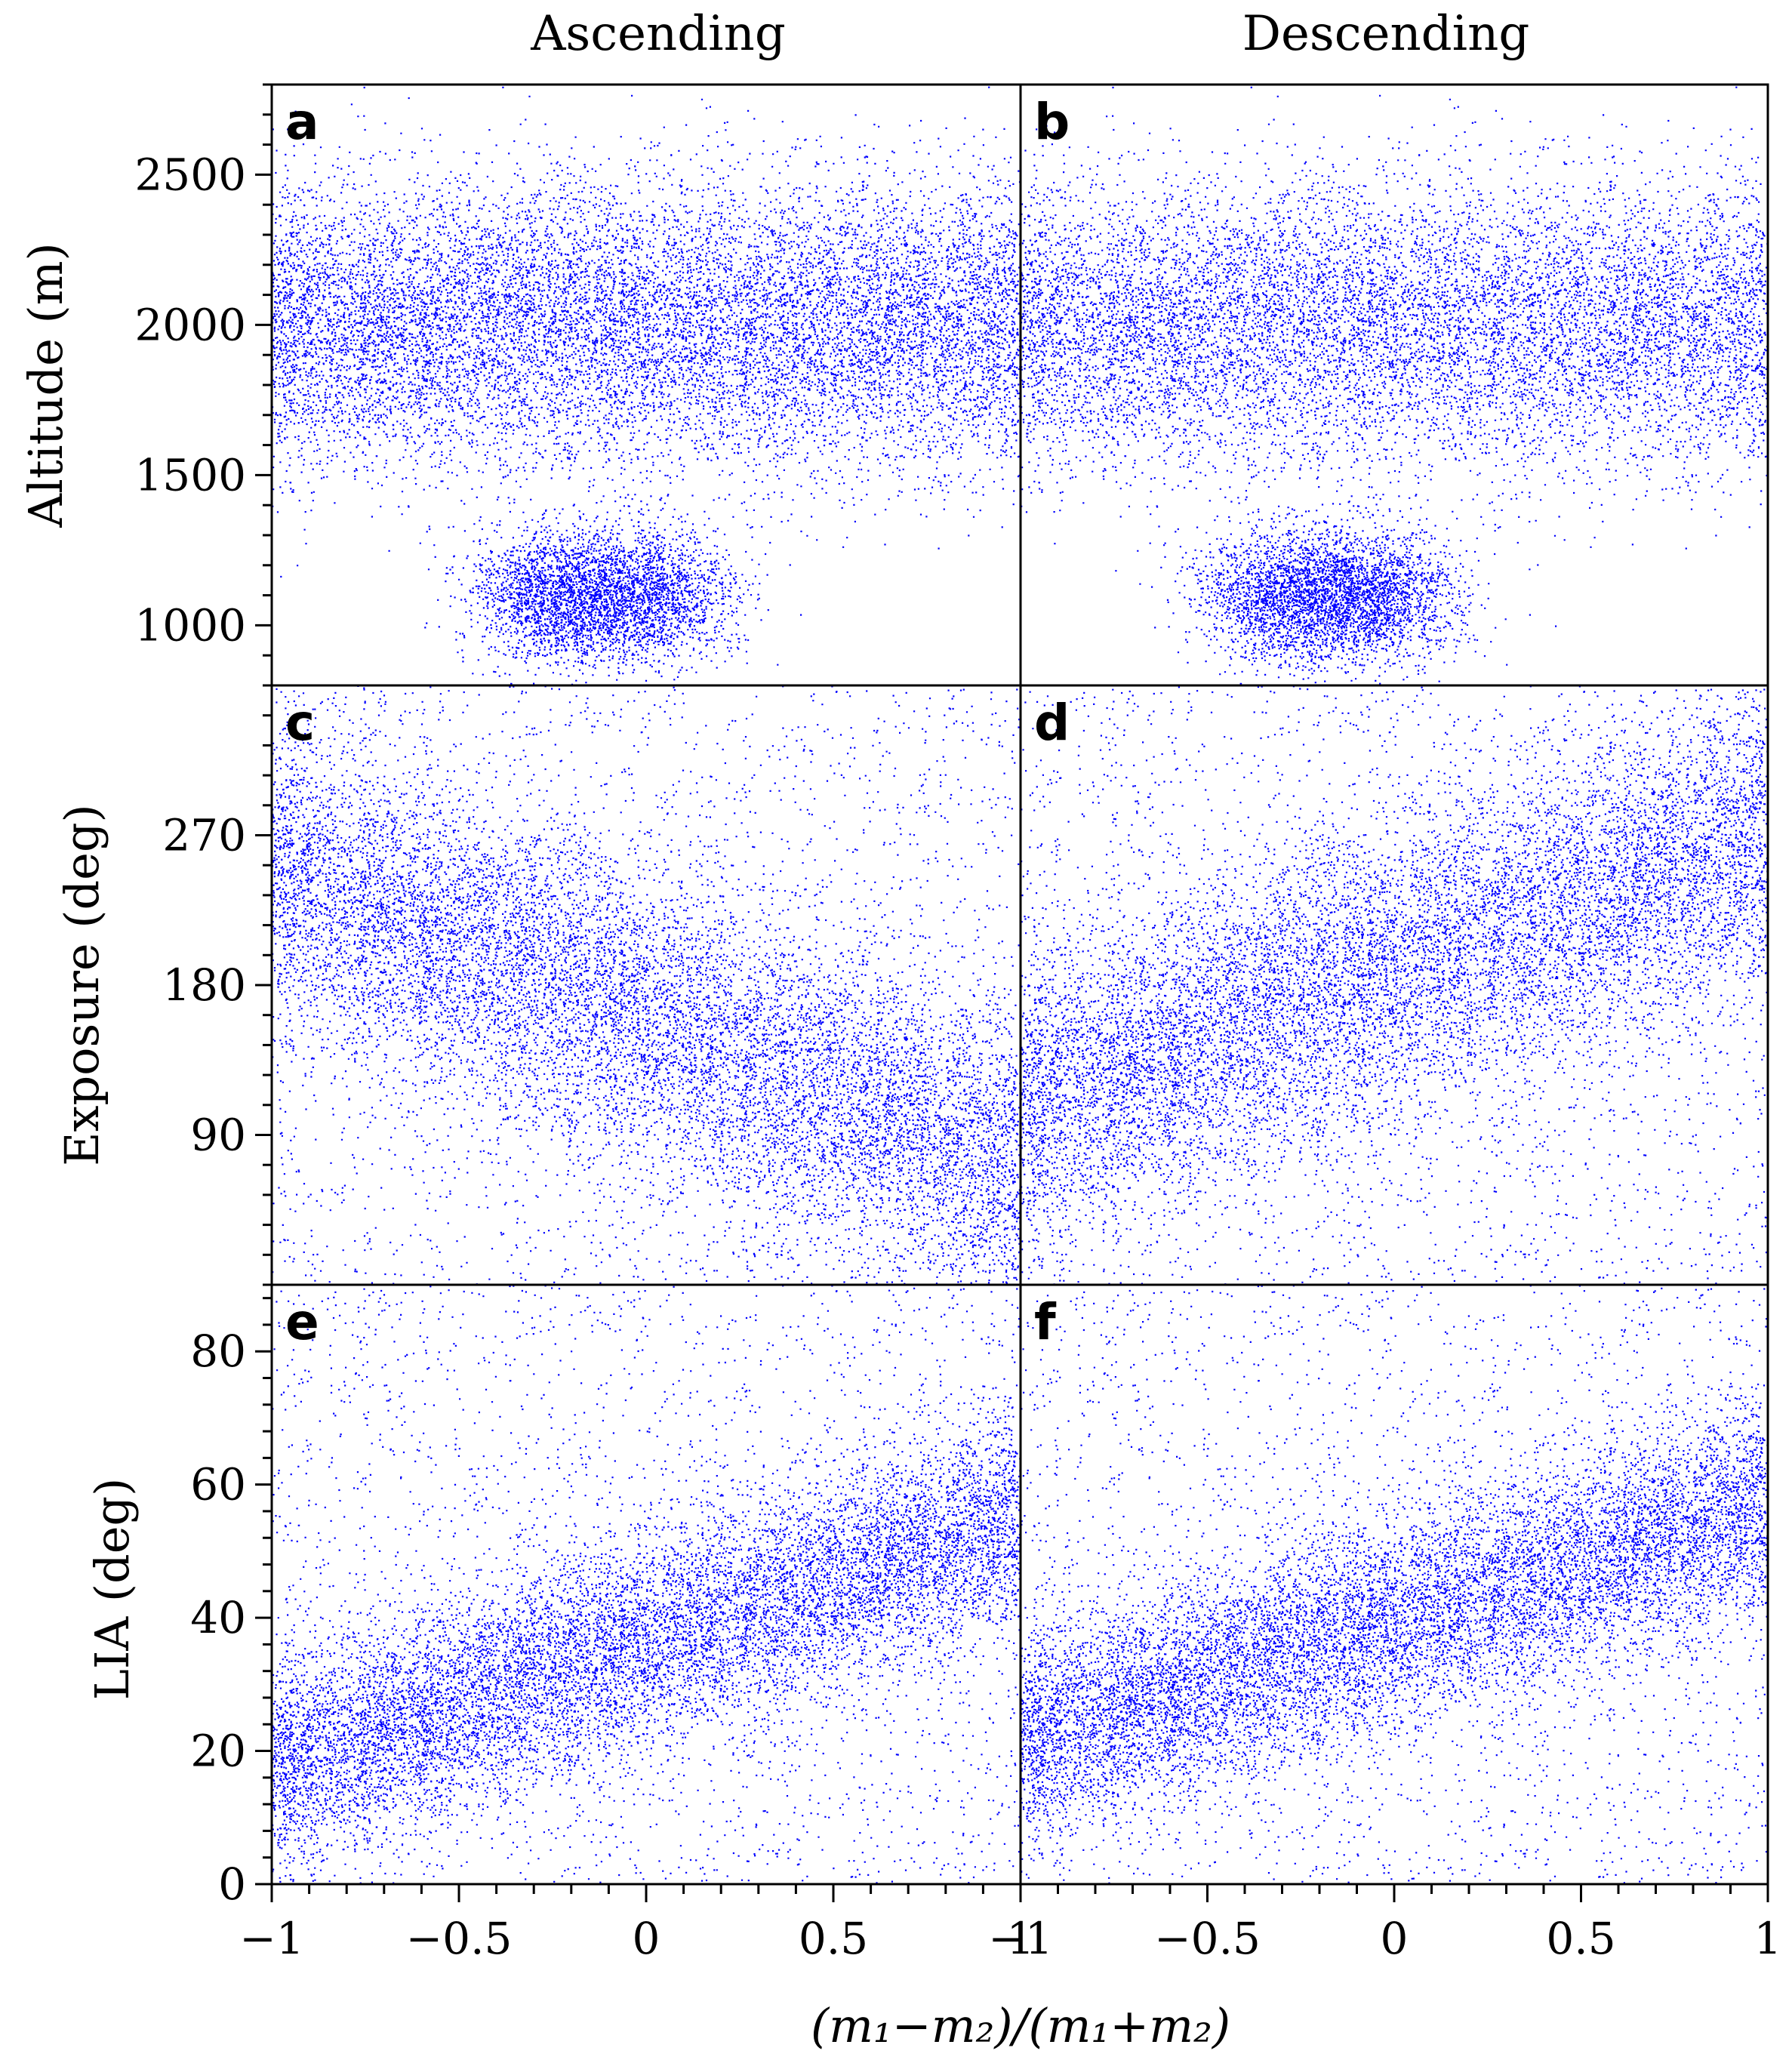 Image resolution: width=1792 pixels, height=2057 pixels. Describe the element at coordinates (190, 625) in the screenshot. I see `ytick-label-a: 1000` at that location.